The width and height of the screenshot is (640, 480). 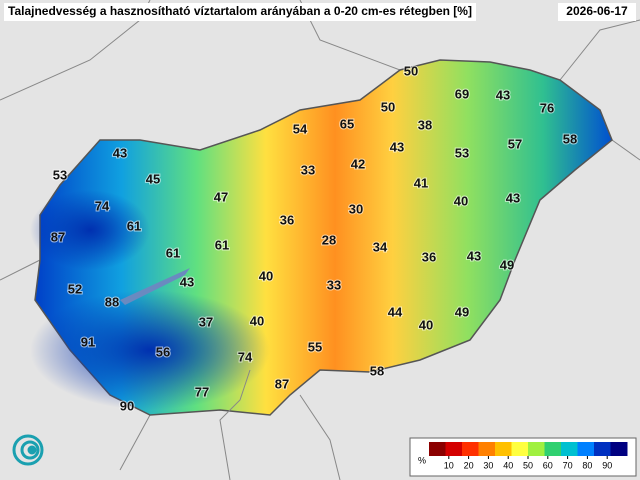 I want to click on colorbar-tick-label: 20, so click(x=469, y=465).